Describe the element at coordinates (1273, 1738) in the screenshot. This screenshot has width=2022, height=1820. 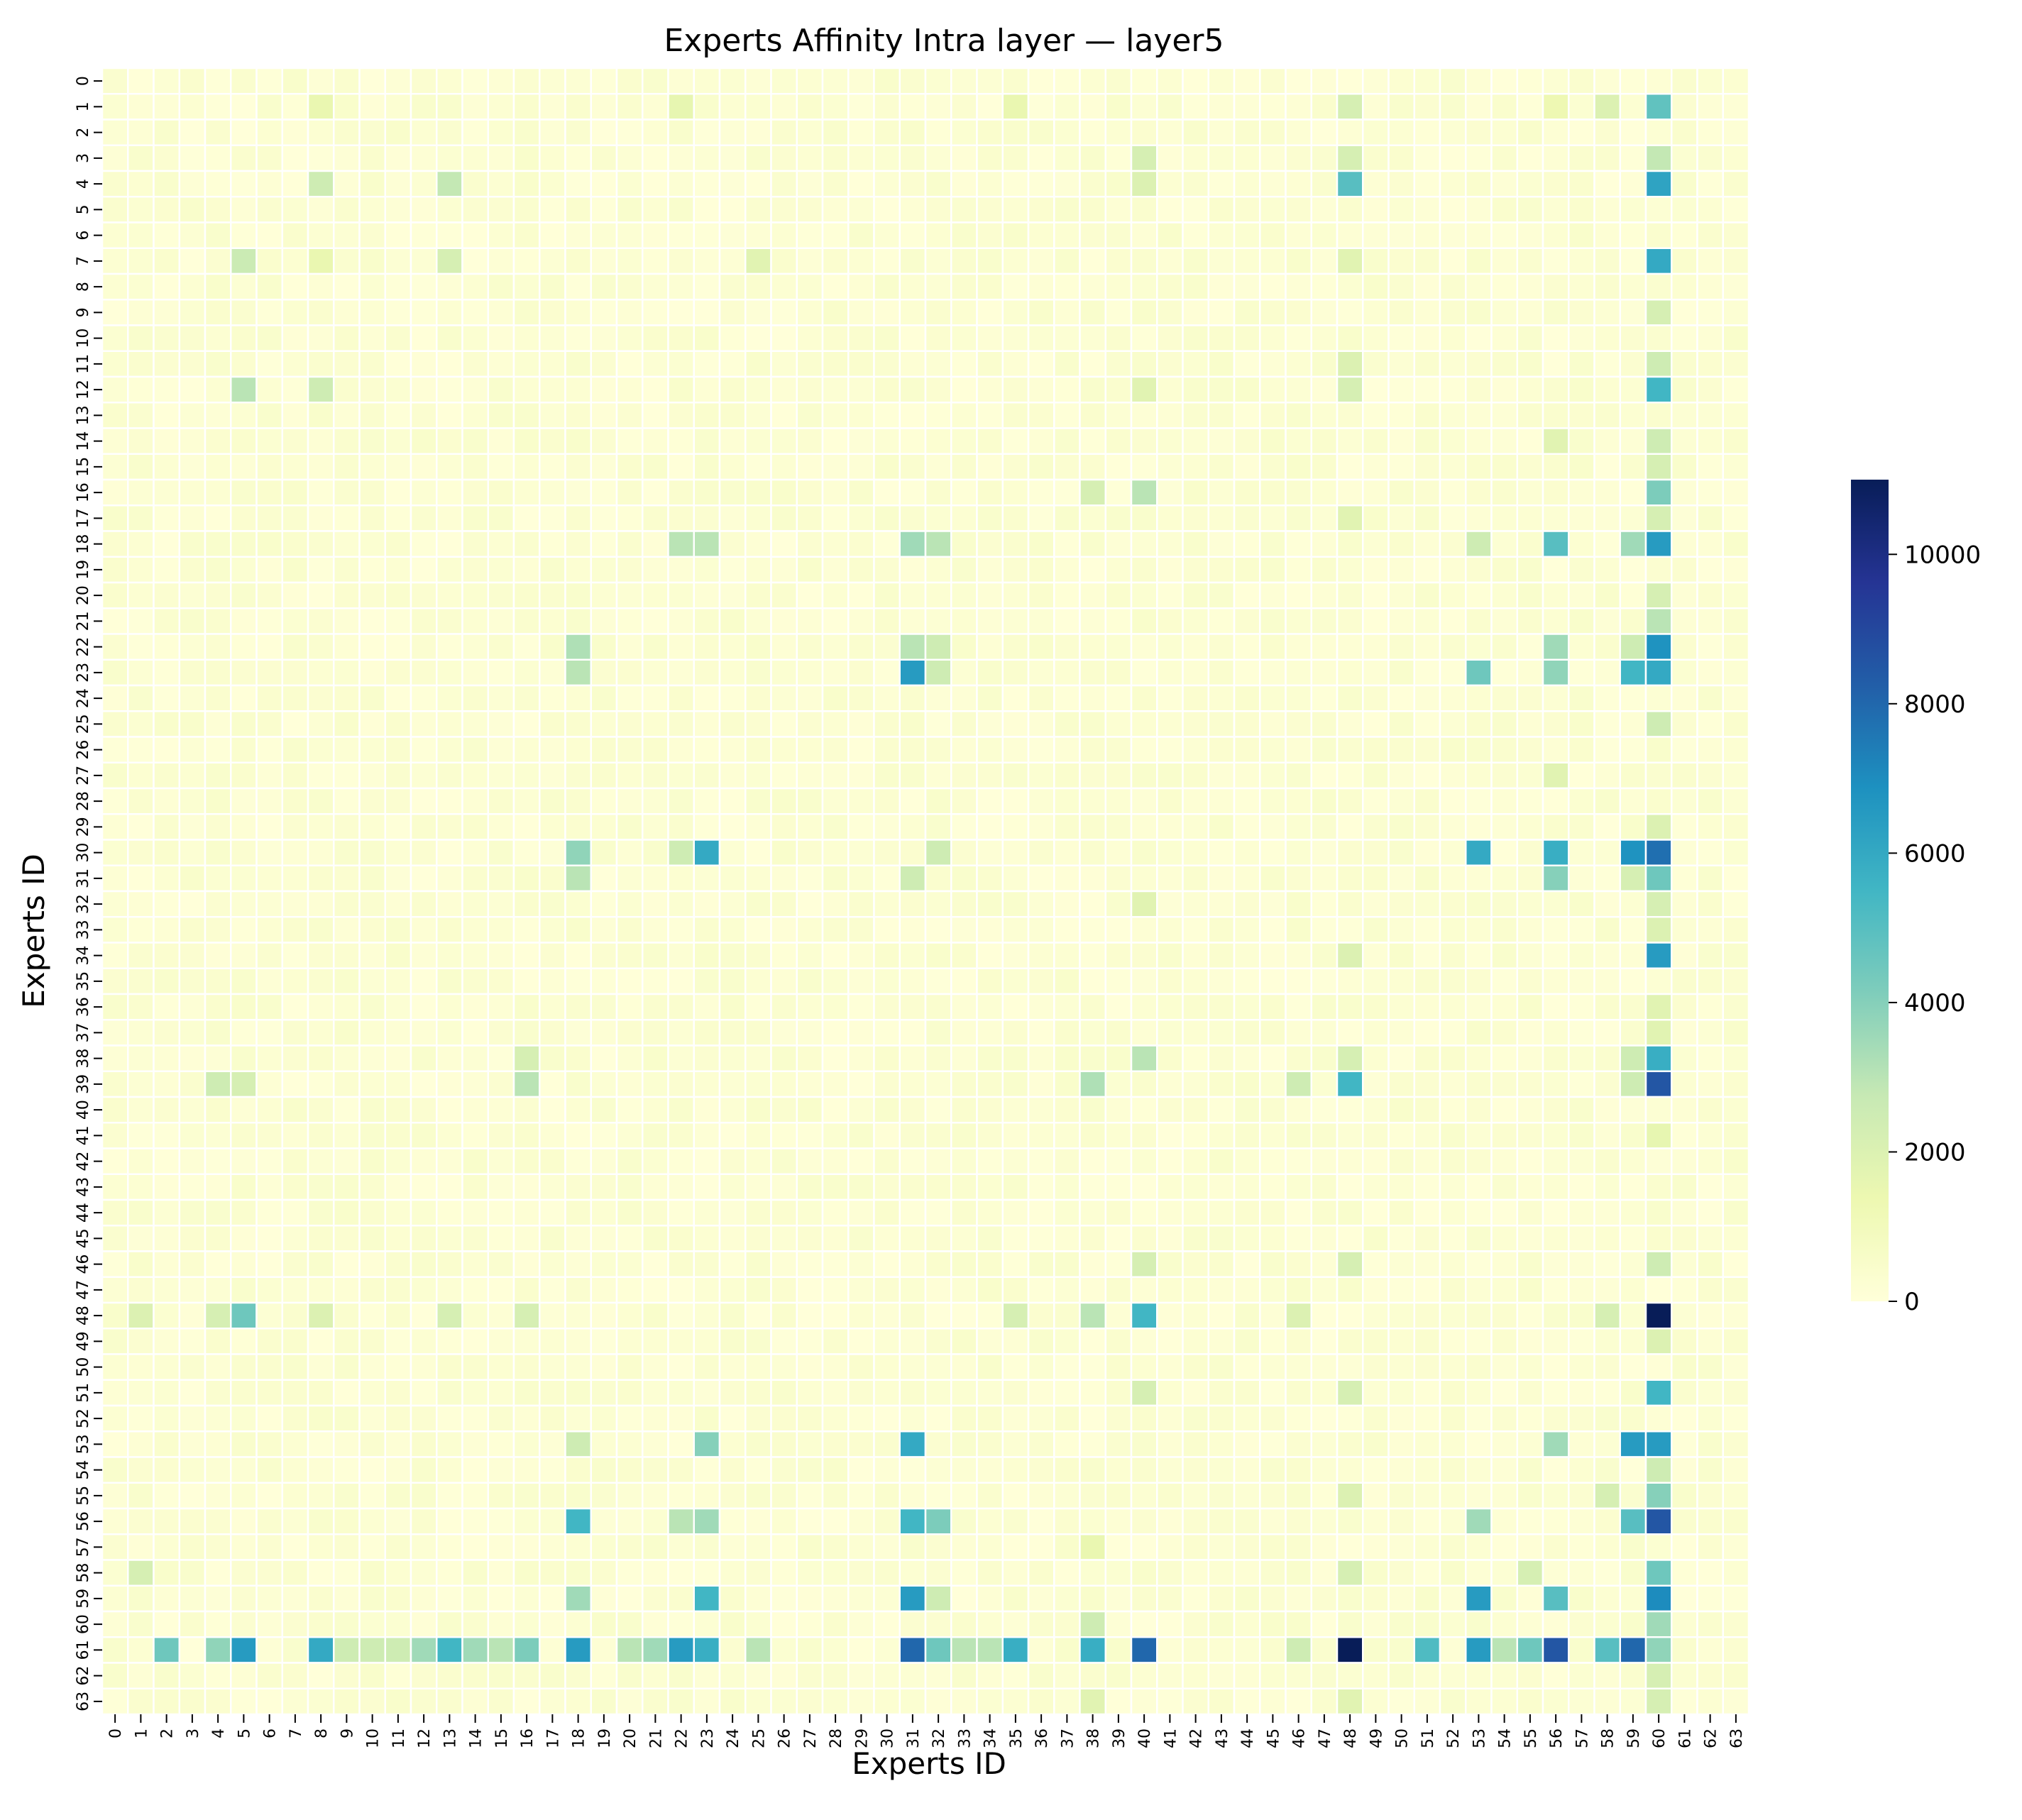
I see `x-tick-label: 45` at that location.